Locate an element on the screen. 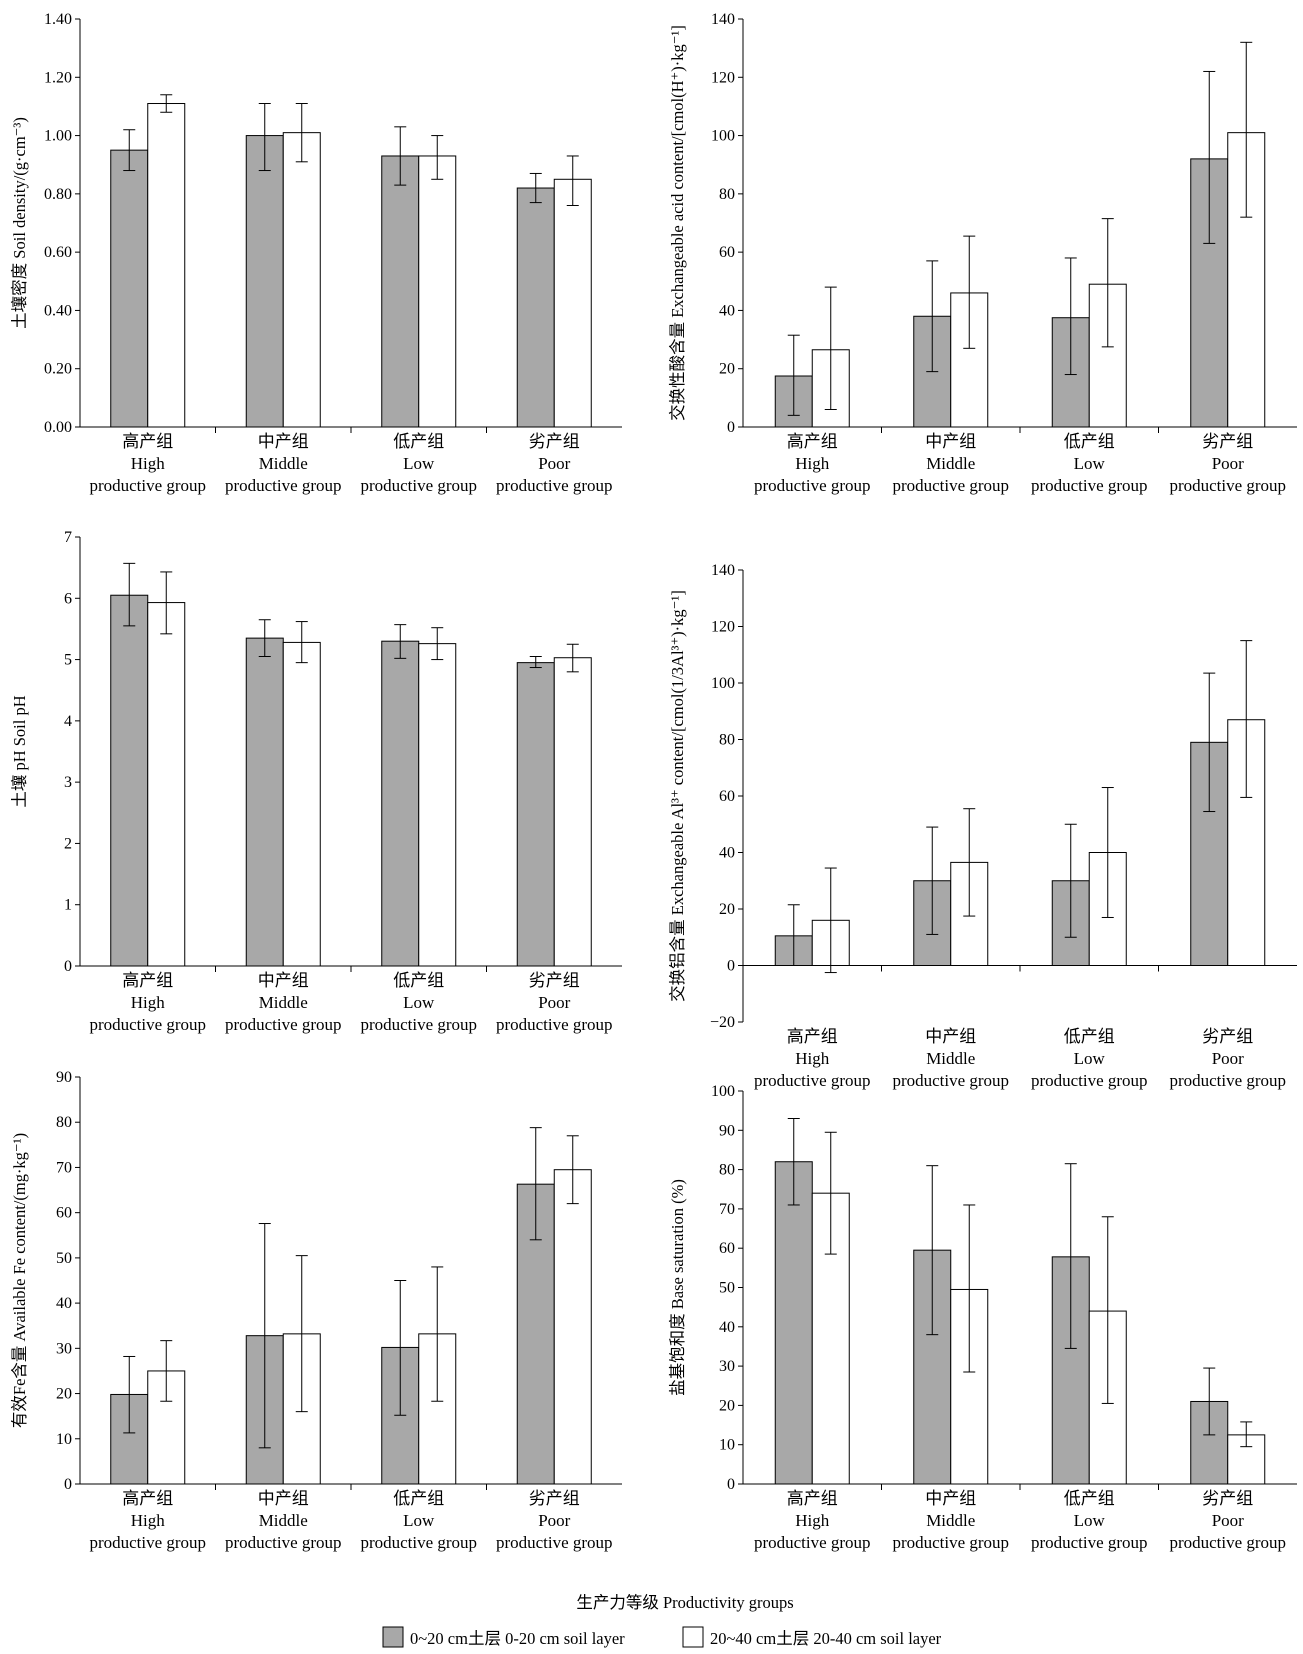 The image size is (1303, 1654). y-tick-label: 120 is located at coordinates (723, 627).